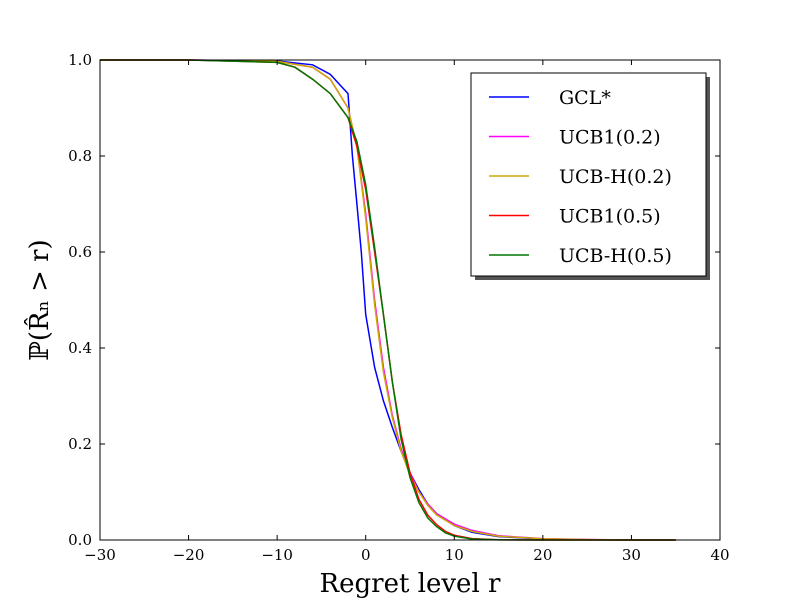 This screenshot has width=800, height=600. I want to click on legend-label-4: UCB-H(0.5), so click(615, 256).